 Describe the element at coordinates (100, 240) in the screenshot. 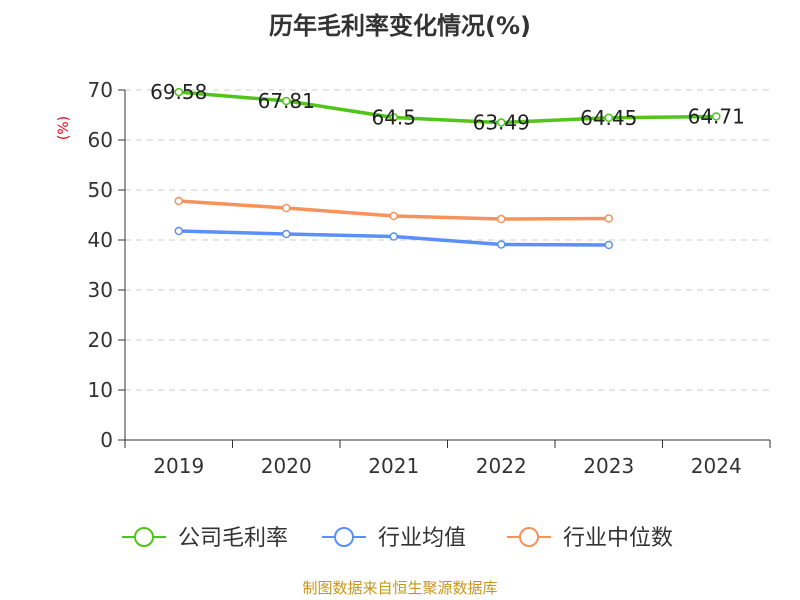

I see `y-tick-label: 40` at that location.